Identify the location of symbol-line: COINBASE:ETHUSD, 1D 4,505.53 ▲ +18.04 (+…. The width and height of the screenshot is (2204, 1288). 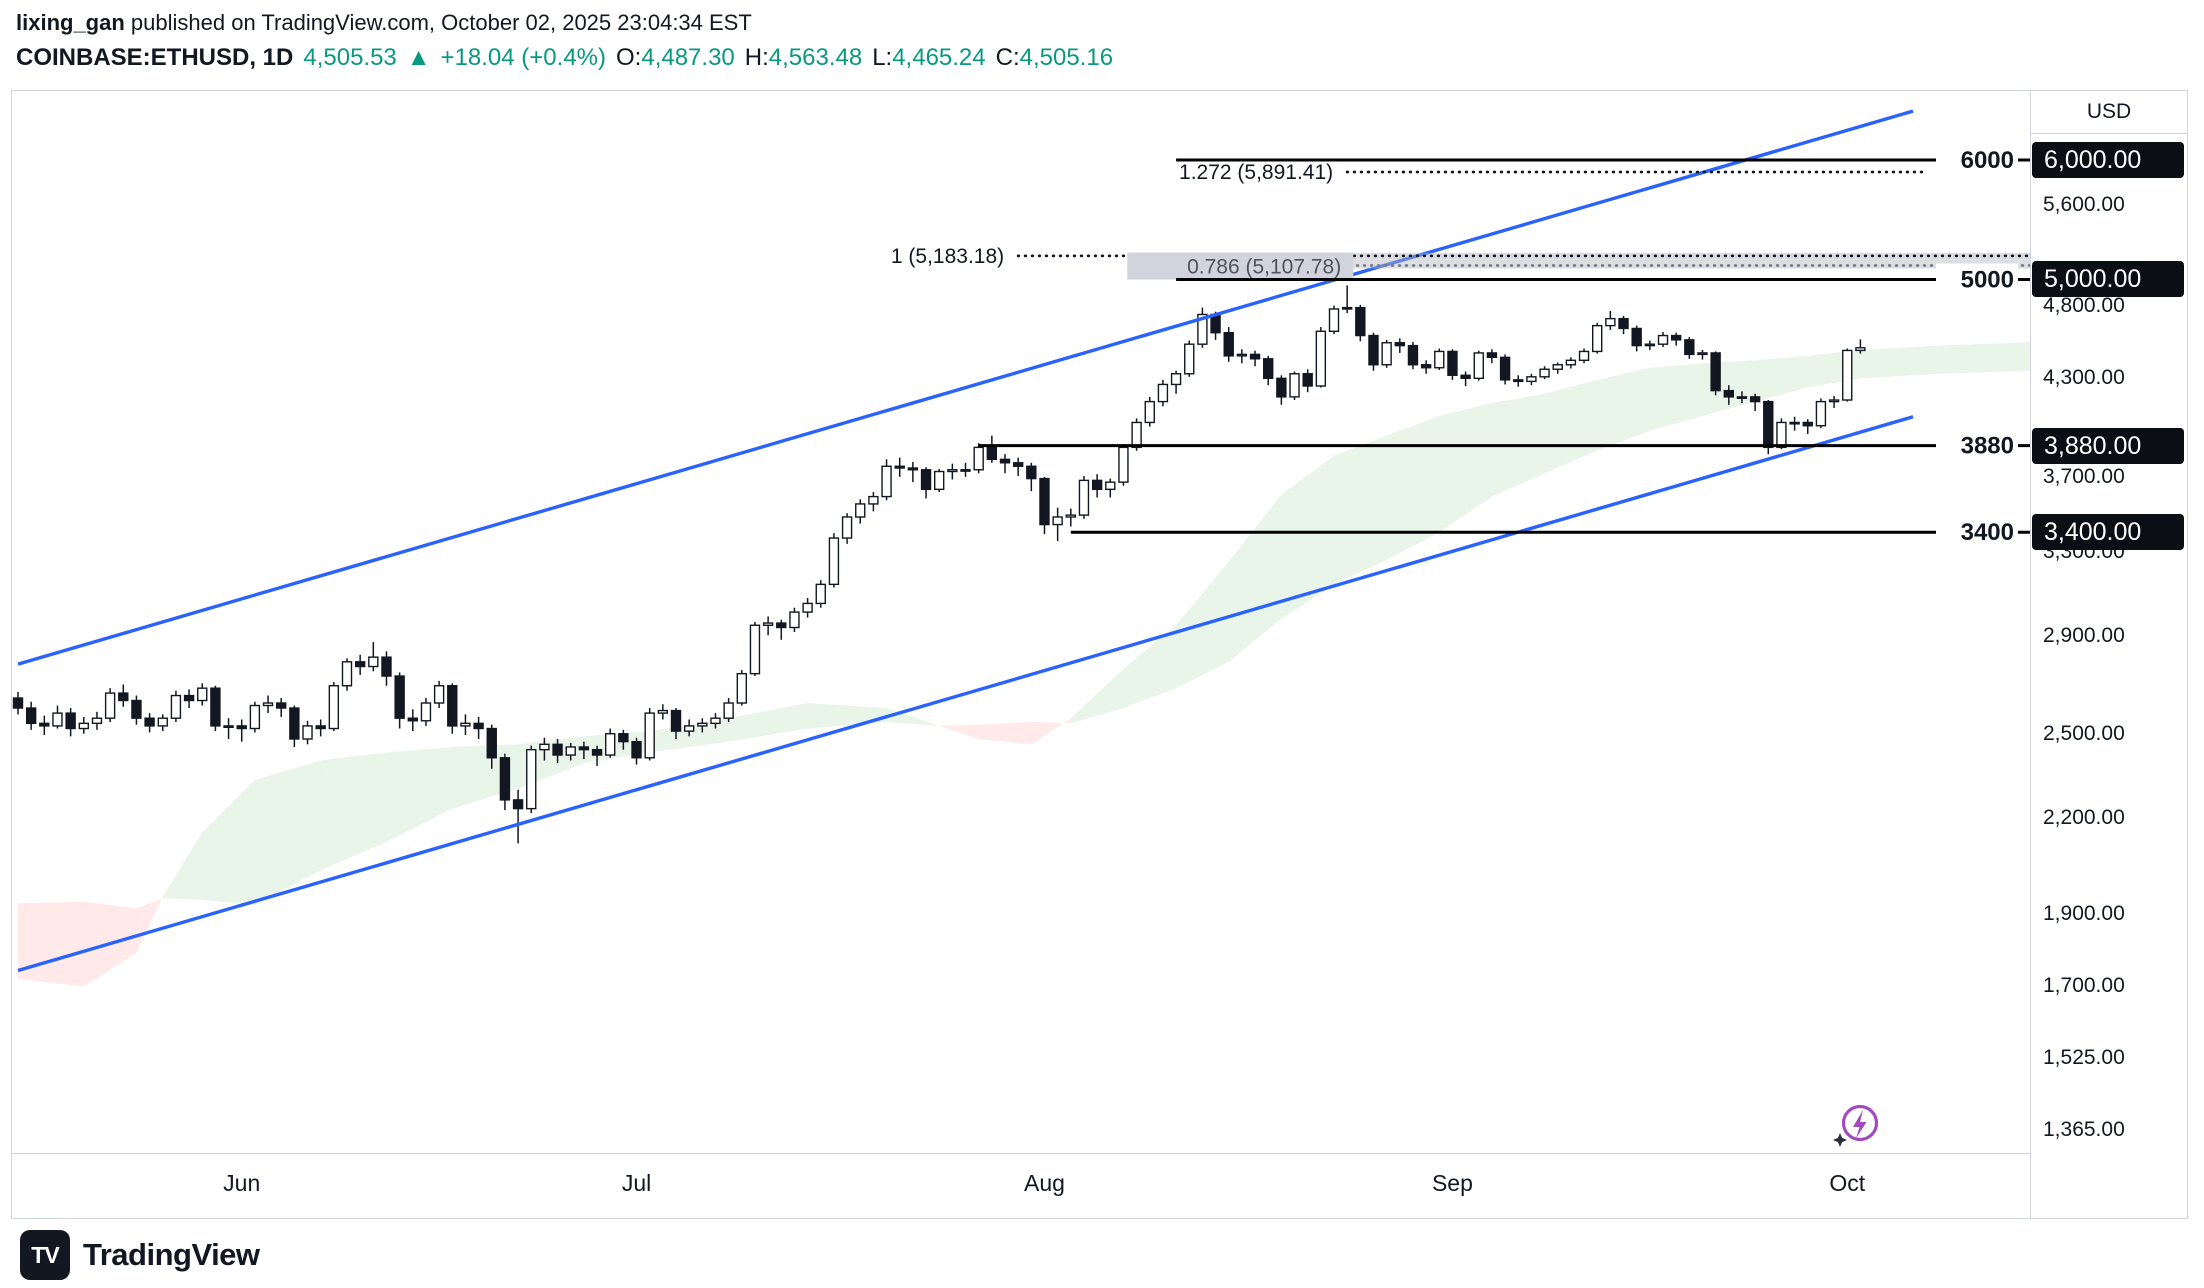
(564, 58).